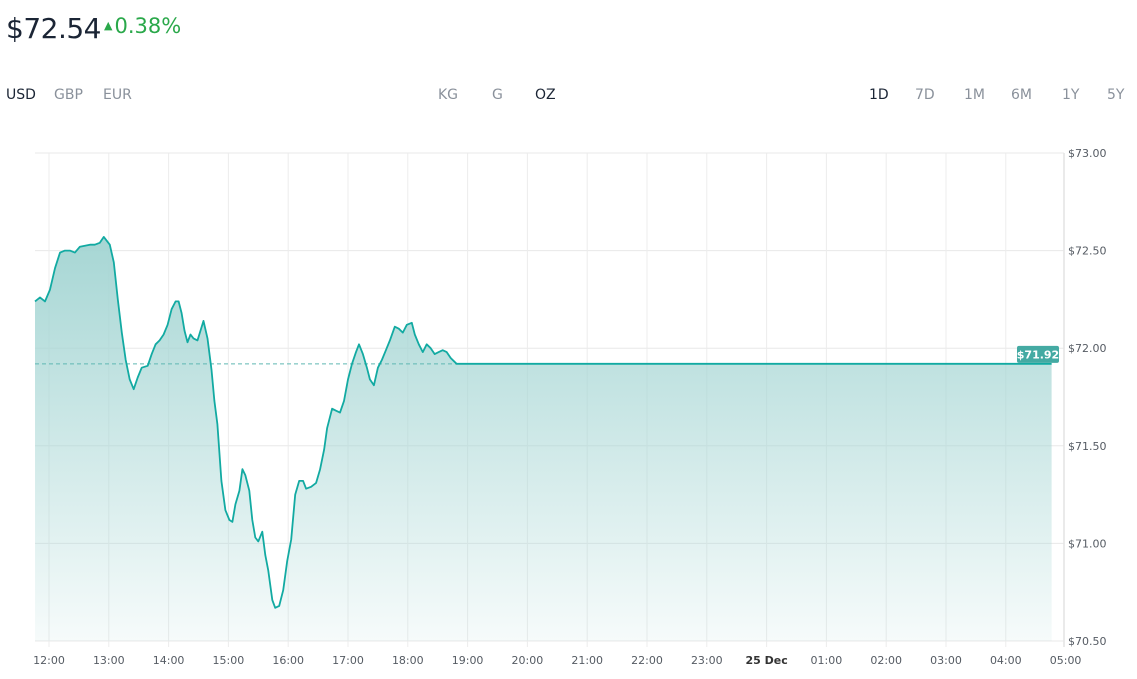 The image size is (1137, 679). I want to click on x-tick-label: 18:00, so click(408, 660).